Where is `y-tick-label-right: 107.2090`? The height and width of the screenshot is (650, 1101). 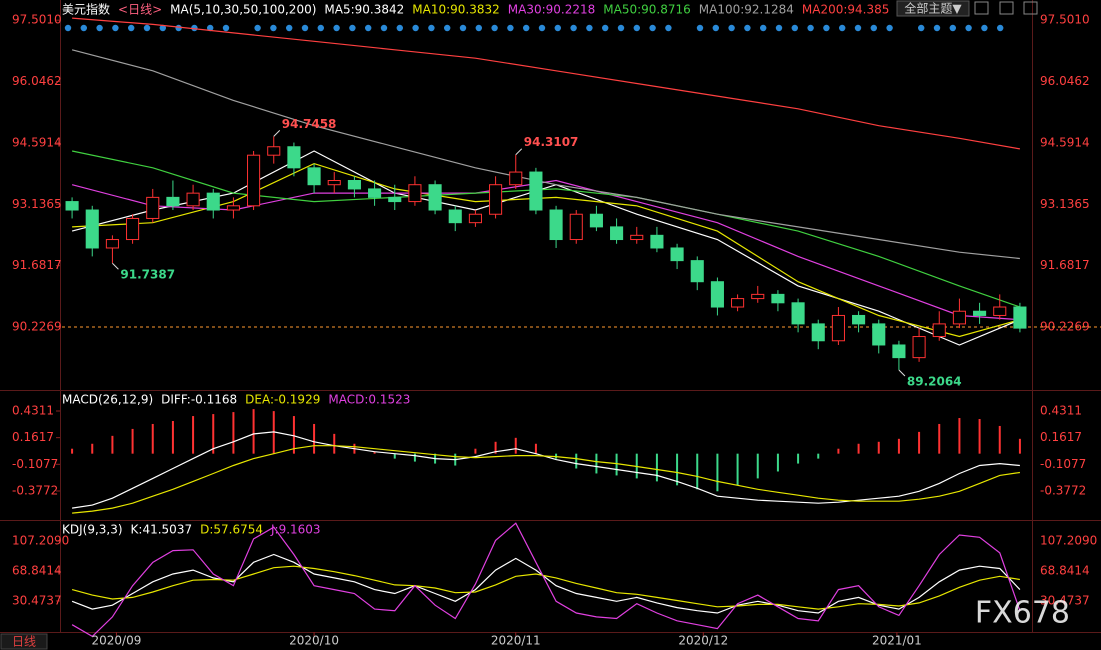
y-tick-label-right: 107.2090 is located at coordinates (1068, 541).